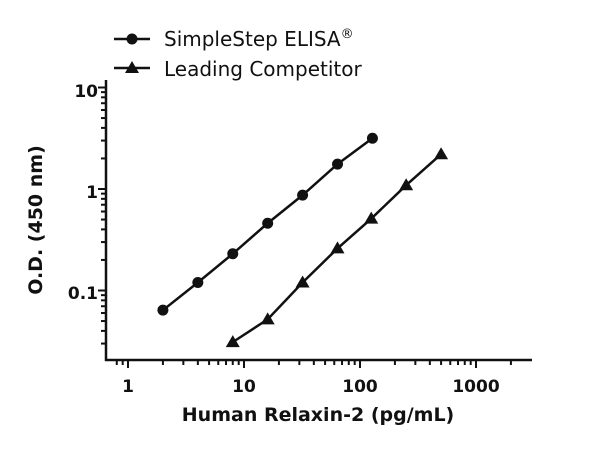 The image size is (600, 450). Describe the element at coordinates (86, 92) in the screenshot. I see `y-tick-label-10: 10` at that location.